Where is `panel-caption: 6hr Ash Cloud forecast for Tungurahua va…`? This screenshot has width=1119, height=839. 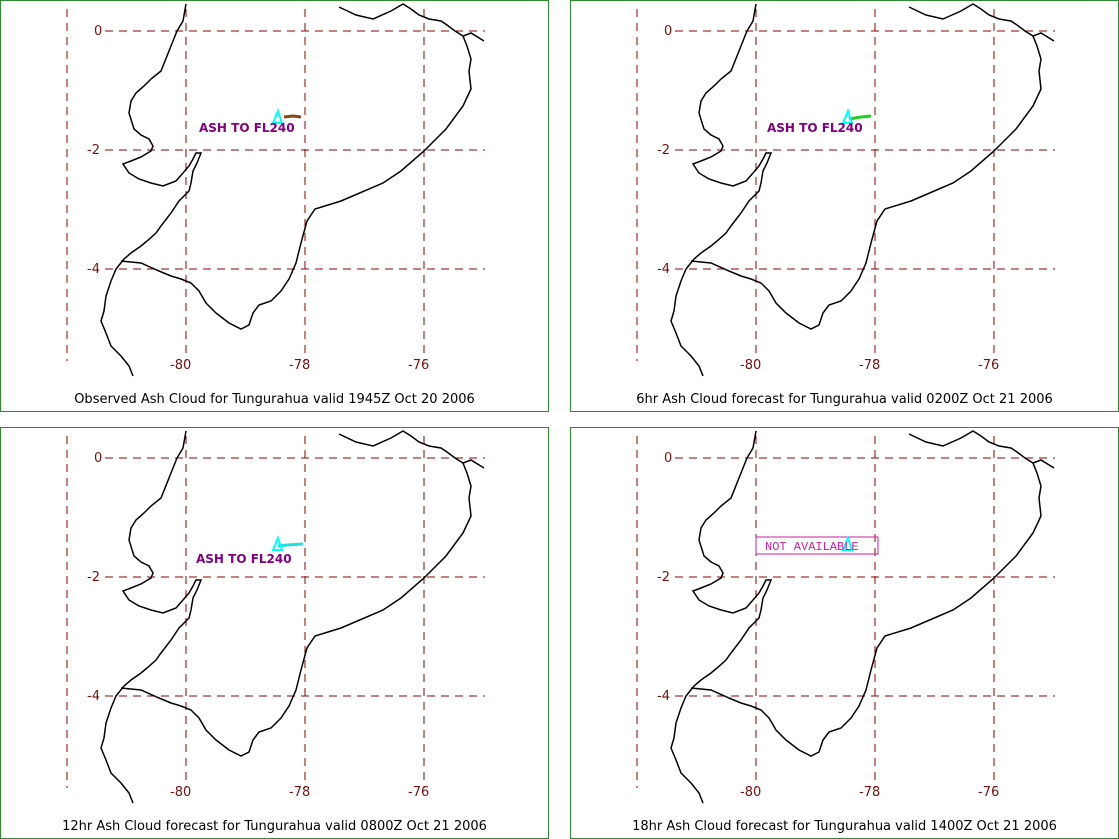 panel-caption: 6hr Ash Cloud forecast for Tungurahua va… is located at coordinates (844, 399).